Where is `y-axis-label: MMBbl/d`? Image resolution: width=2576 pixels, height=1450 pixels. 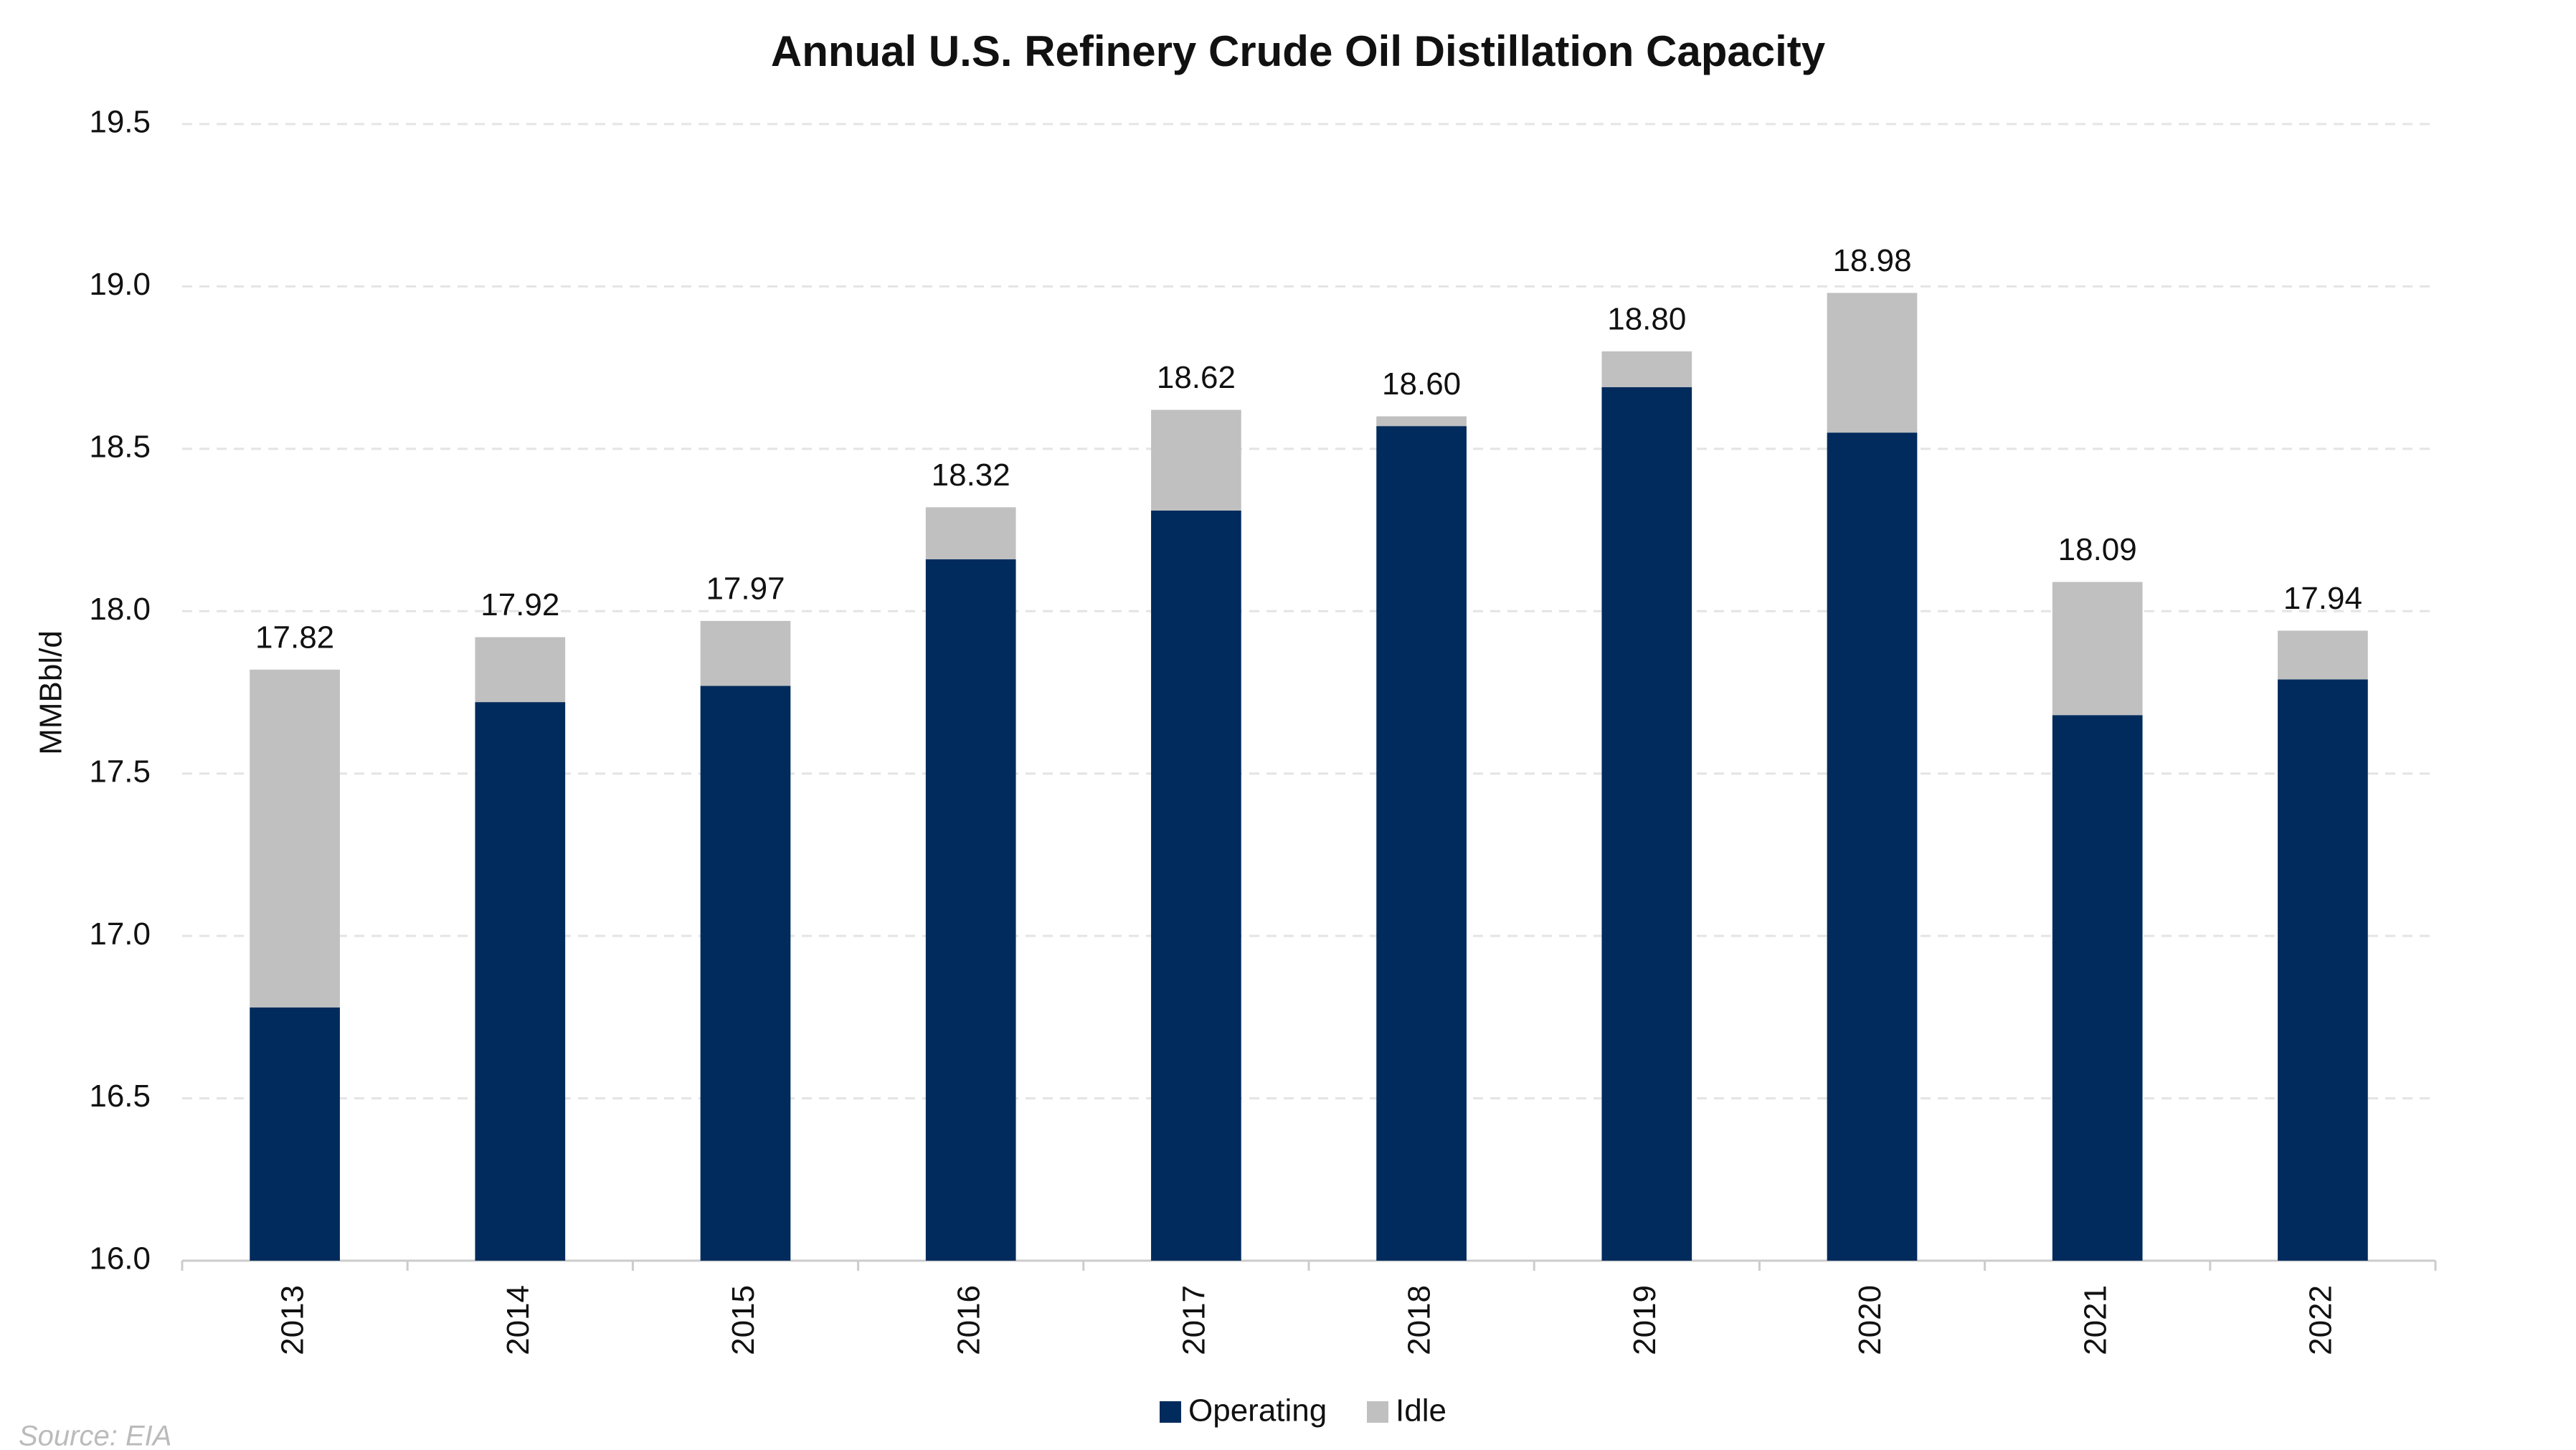
y-axis-label: MMBbl/d is located at coordinates (51, 692).